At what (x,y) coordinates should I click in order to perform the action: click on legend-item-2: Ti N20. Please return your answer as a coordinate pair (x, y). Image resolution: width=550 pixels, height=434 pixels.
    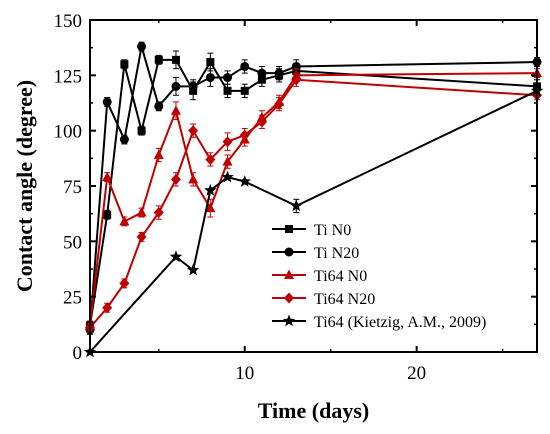
    Looking at the image, I should click on (315, 253).